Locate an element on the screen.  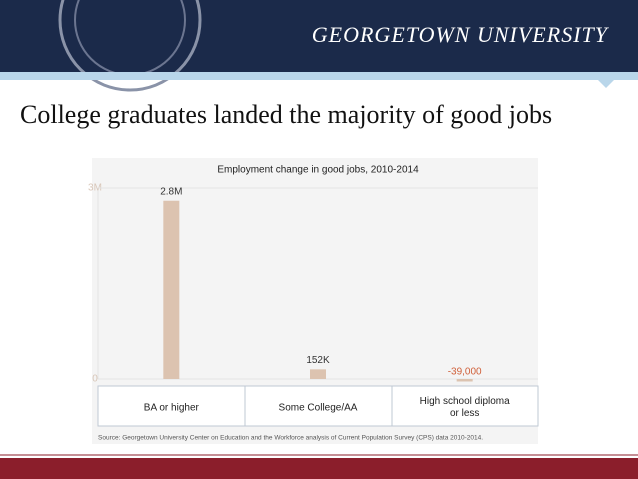
value-label: 2.8M is located at coordinates (171, 191).